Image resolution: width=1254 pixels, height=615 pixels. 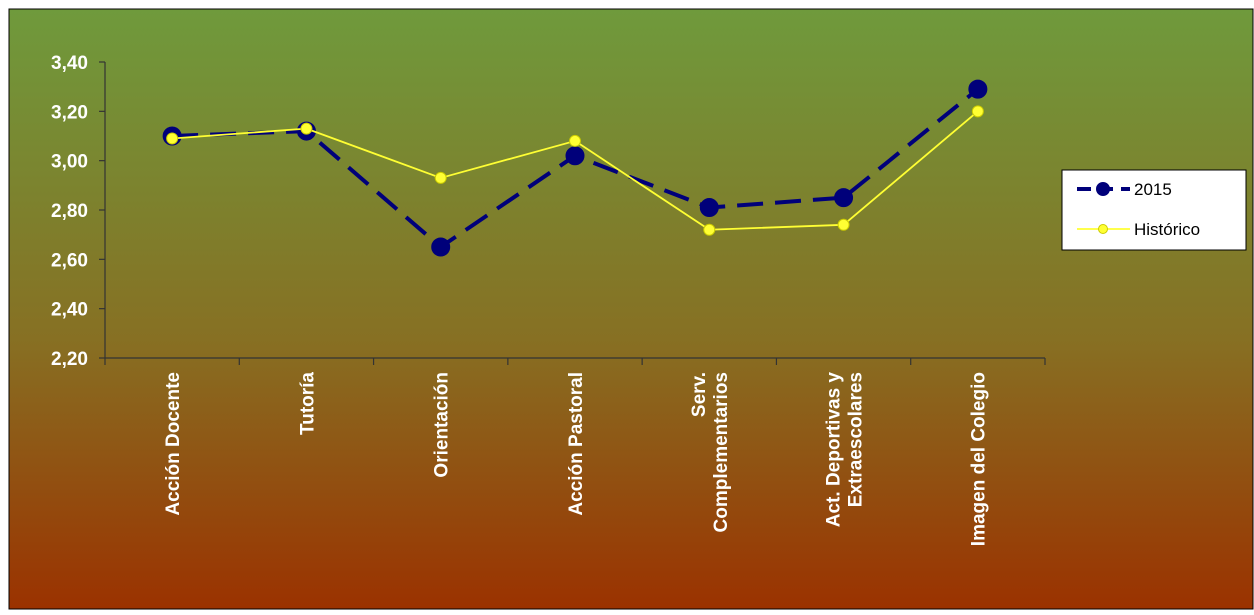 I want to click on x-tick-label: Act. Deportivas y Extraescolares, so click(x=844, y=450).